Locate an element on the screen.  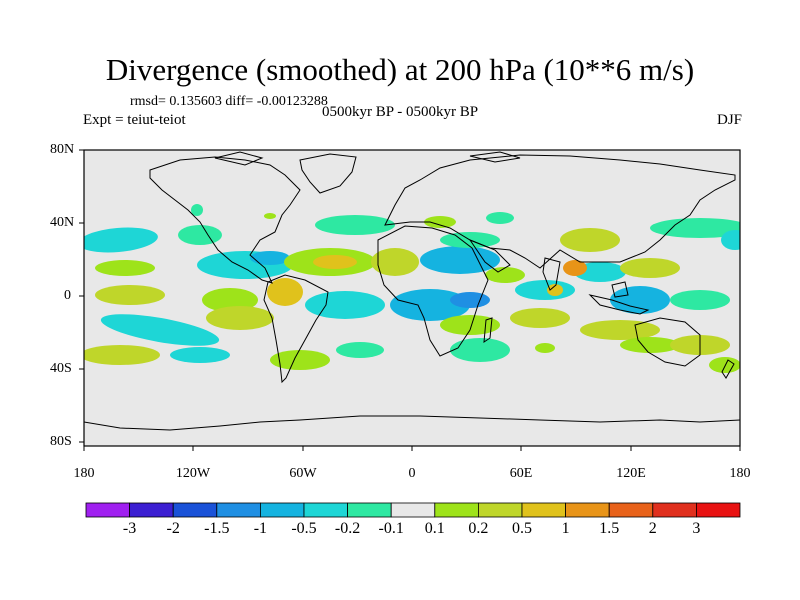
period-label: 0500kyr BP - 0500kyr BP is located at coordinates (400, 112).